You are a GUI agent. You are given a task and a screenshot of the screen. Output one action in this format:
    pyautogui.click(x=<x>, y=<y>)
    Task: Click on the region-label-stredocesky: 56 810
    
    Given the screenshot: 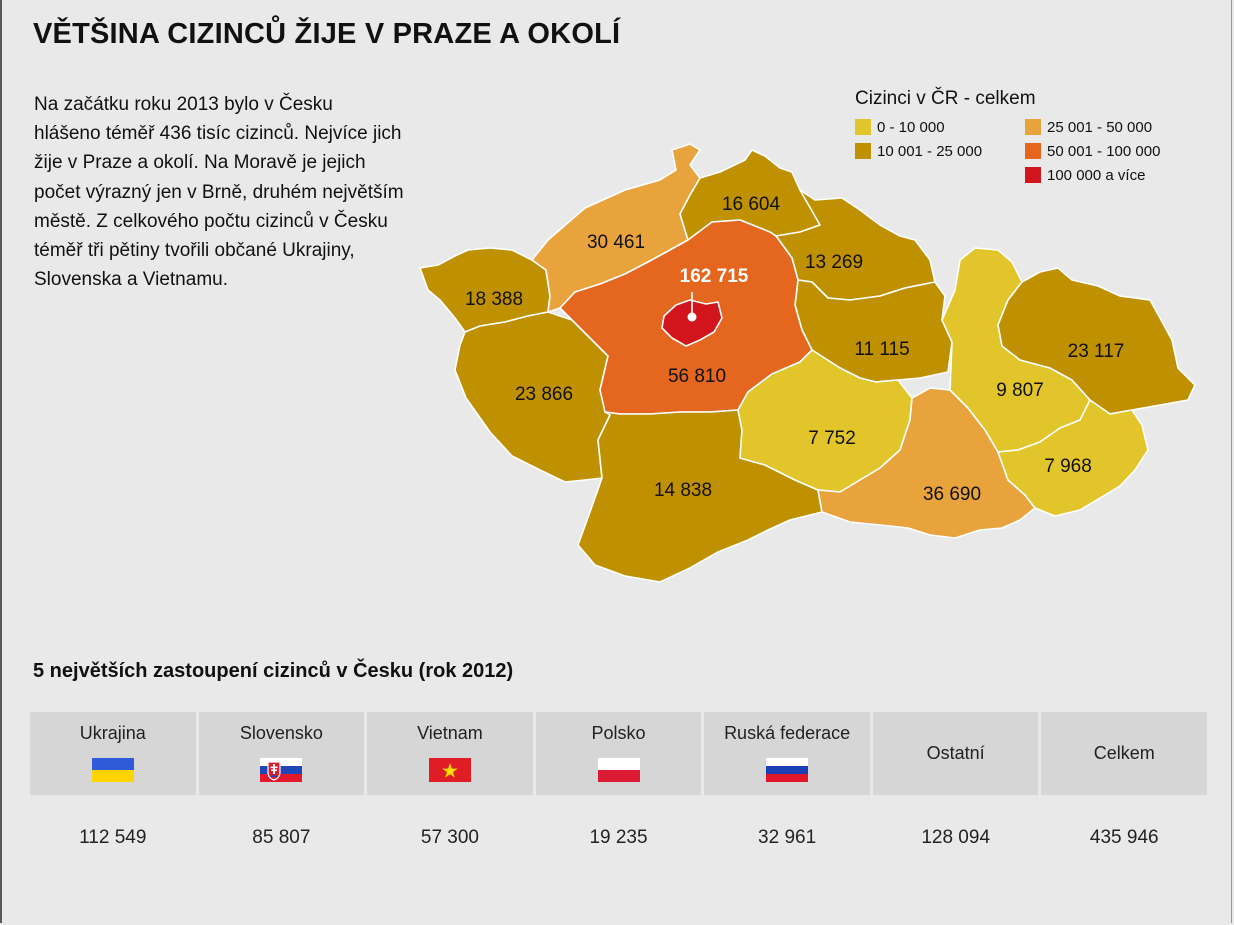 What is the action you would take?
    pyautogui.click(x=697, y=376)
    